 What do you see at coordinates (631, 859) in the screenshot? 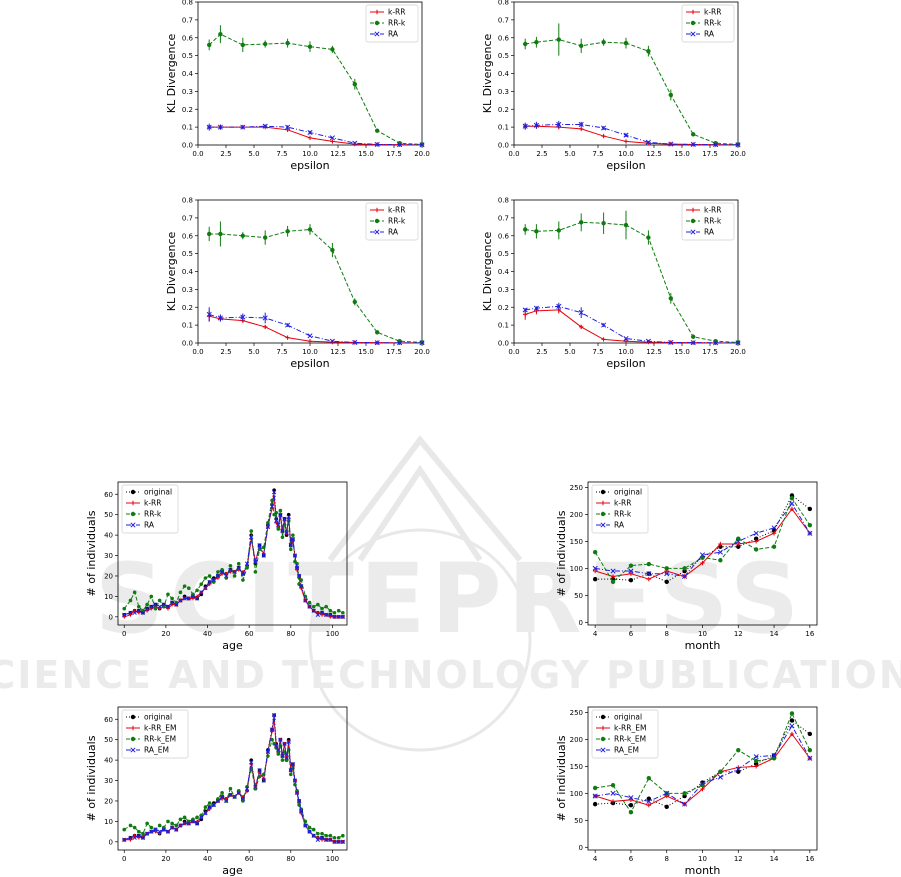
I see `x-tick-label: 6` at bounding box center [631, 859].